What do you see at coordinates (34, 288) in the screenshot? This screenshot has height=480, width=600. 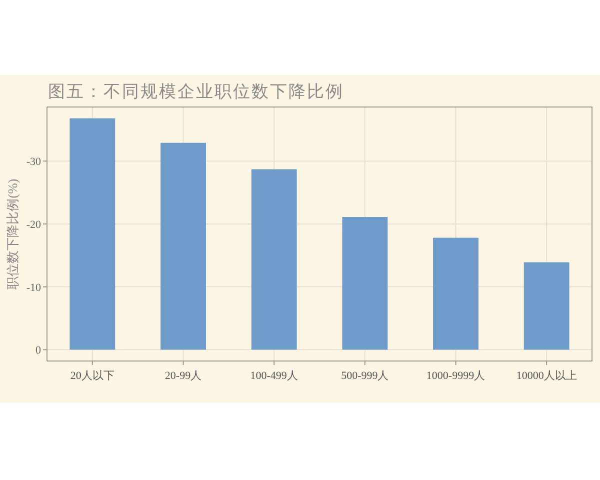 I see `y-tick-label: -10` at bounding box center [34, 288].